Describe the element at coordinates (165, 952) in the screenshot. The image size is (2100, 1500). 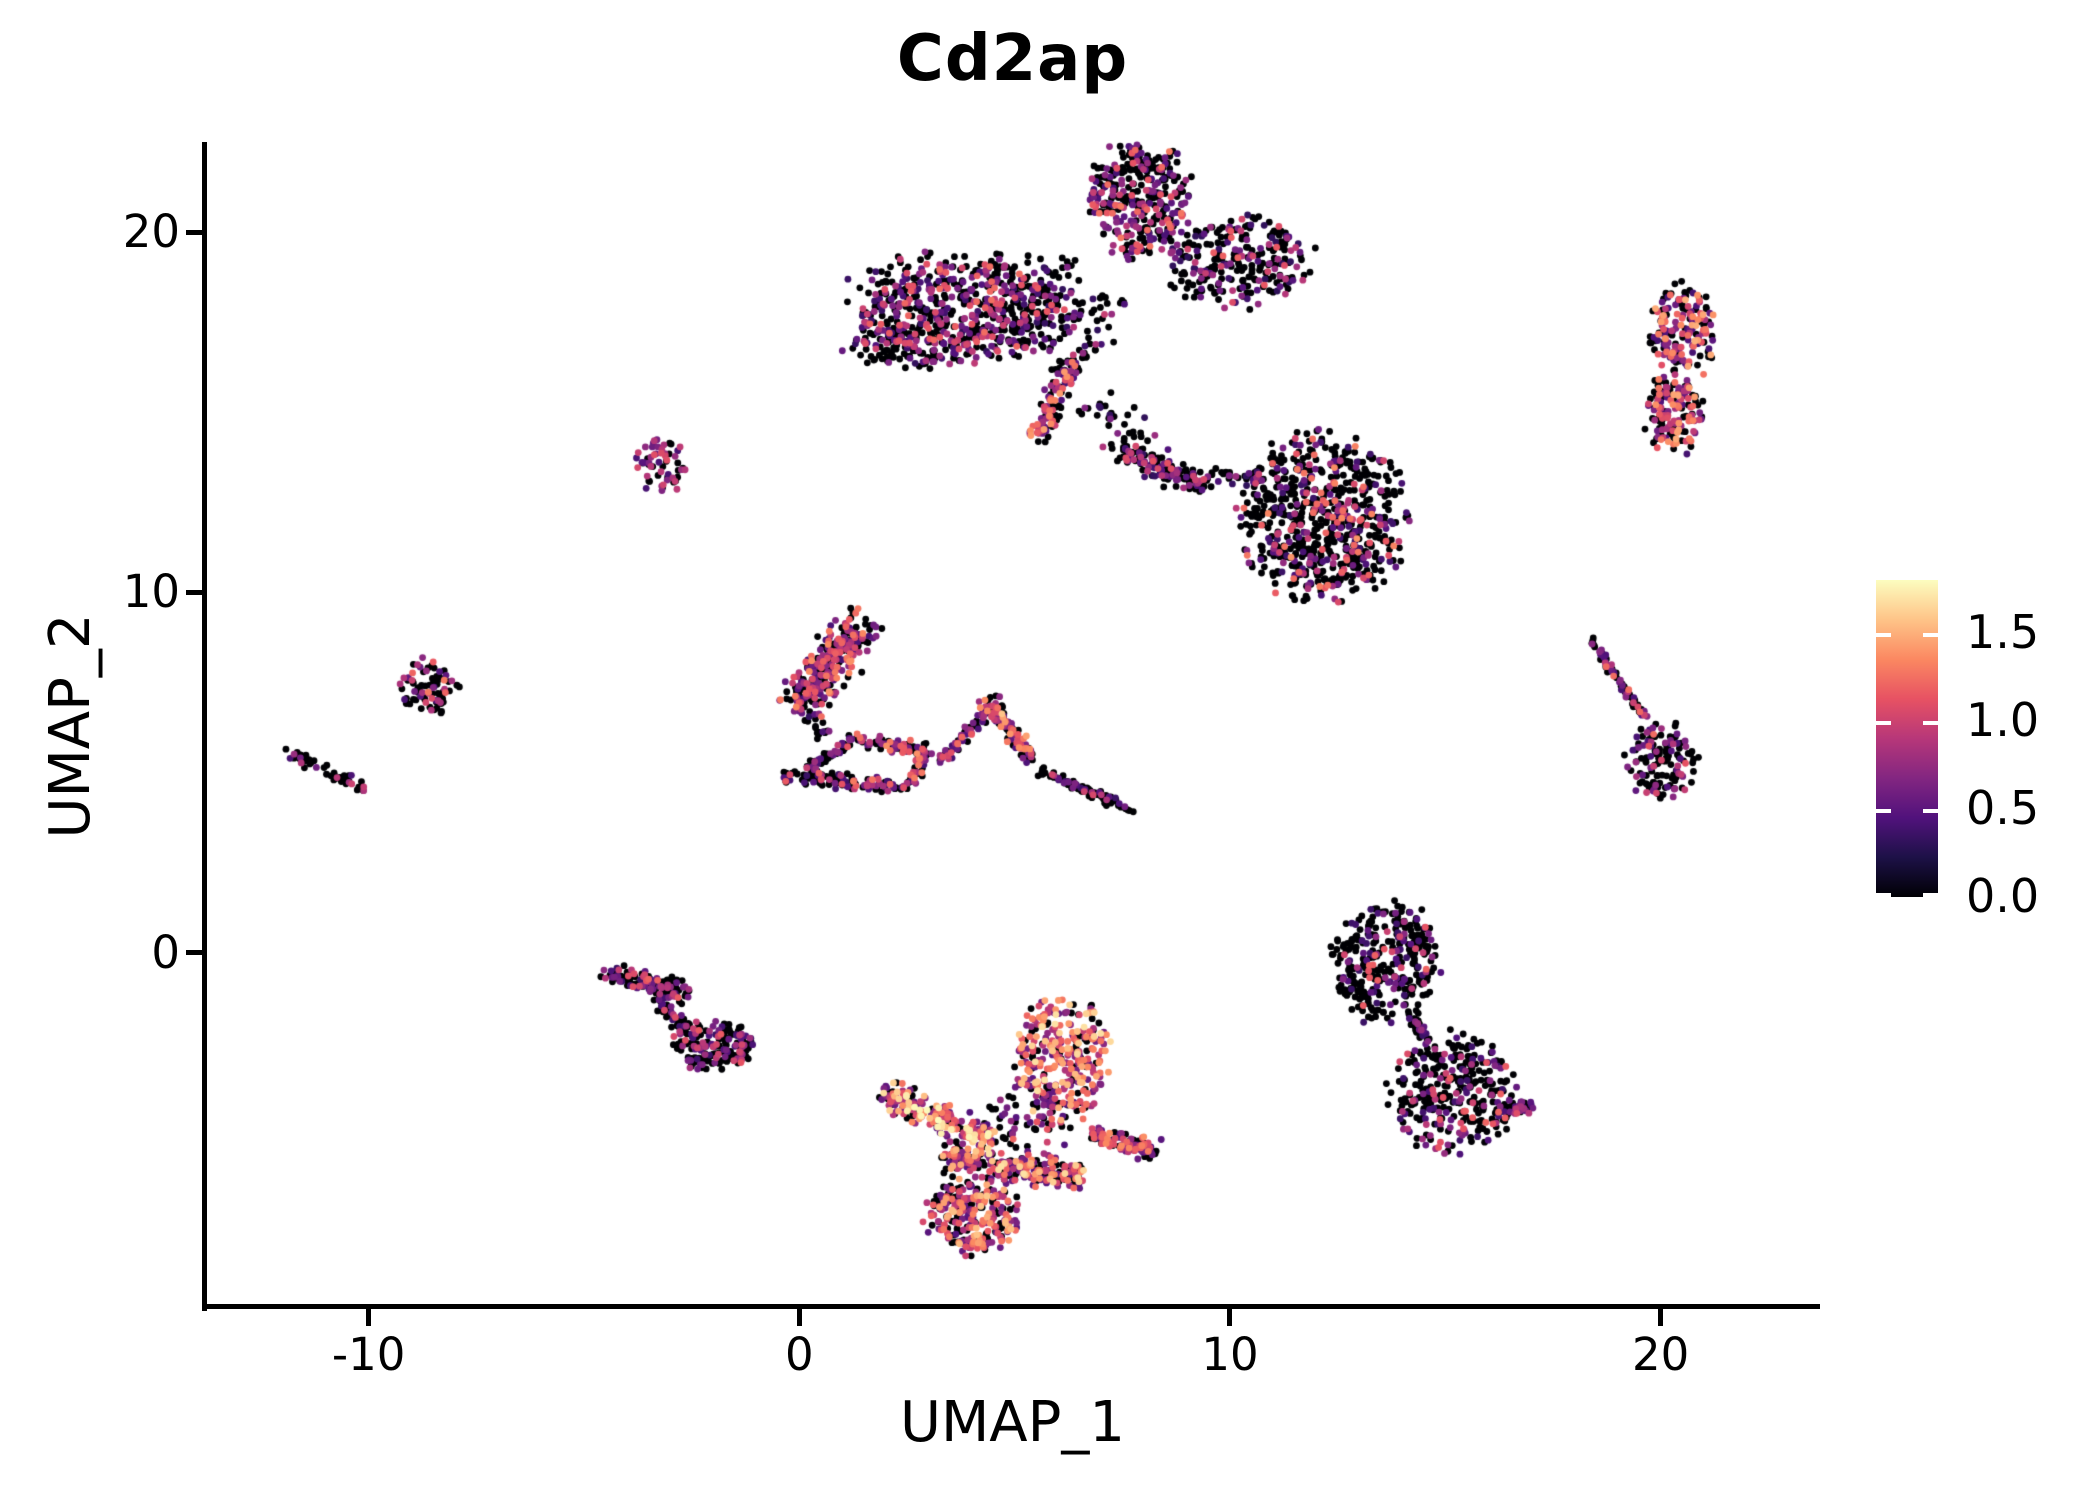
I see `y-tick-label: 0` at that location.